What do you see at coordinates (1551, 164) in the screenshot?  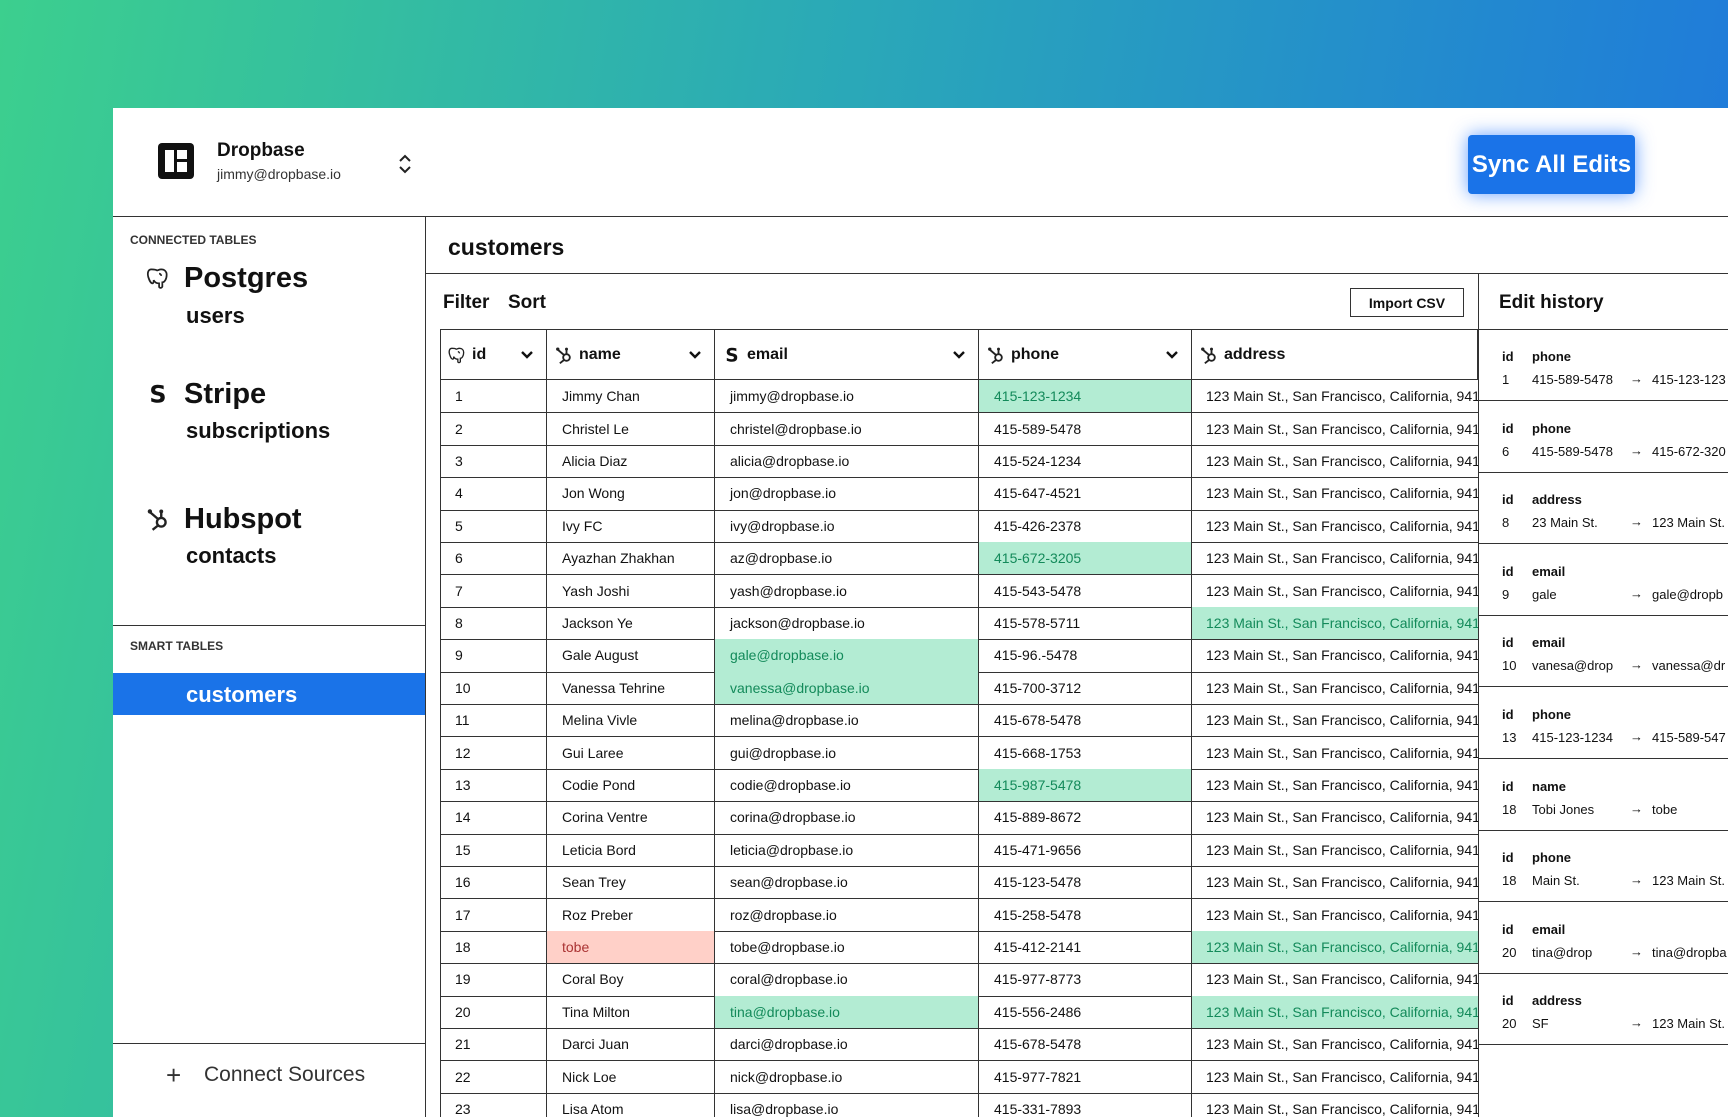 I see `sync-button: Sync All Edits` at bounding box center [1551, 164].